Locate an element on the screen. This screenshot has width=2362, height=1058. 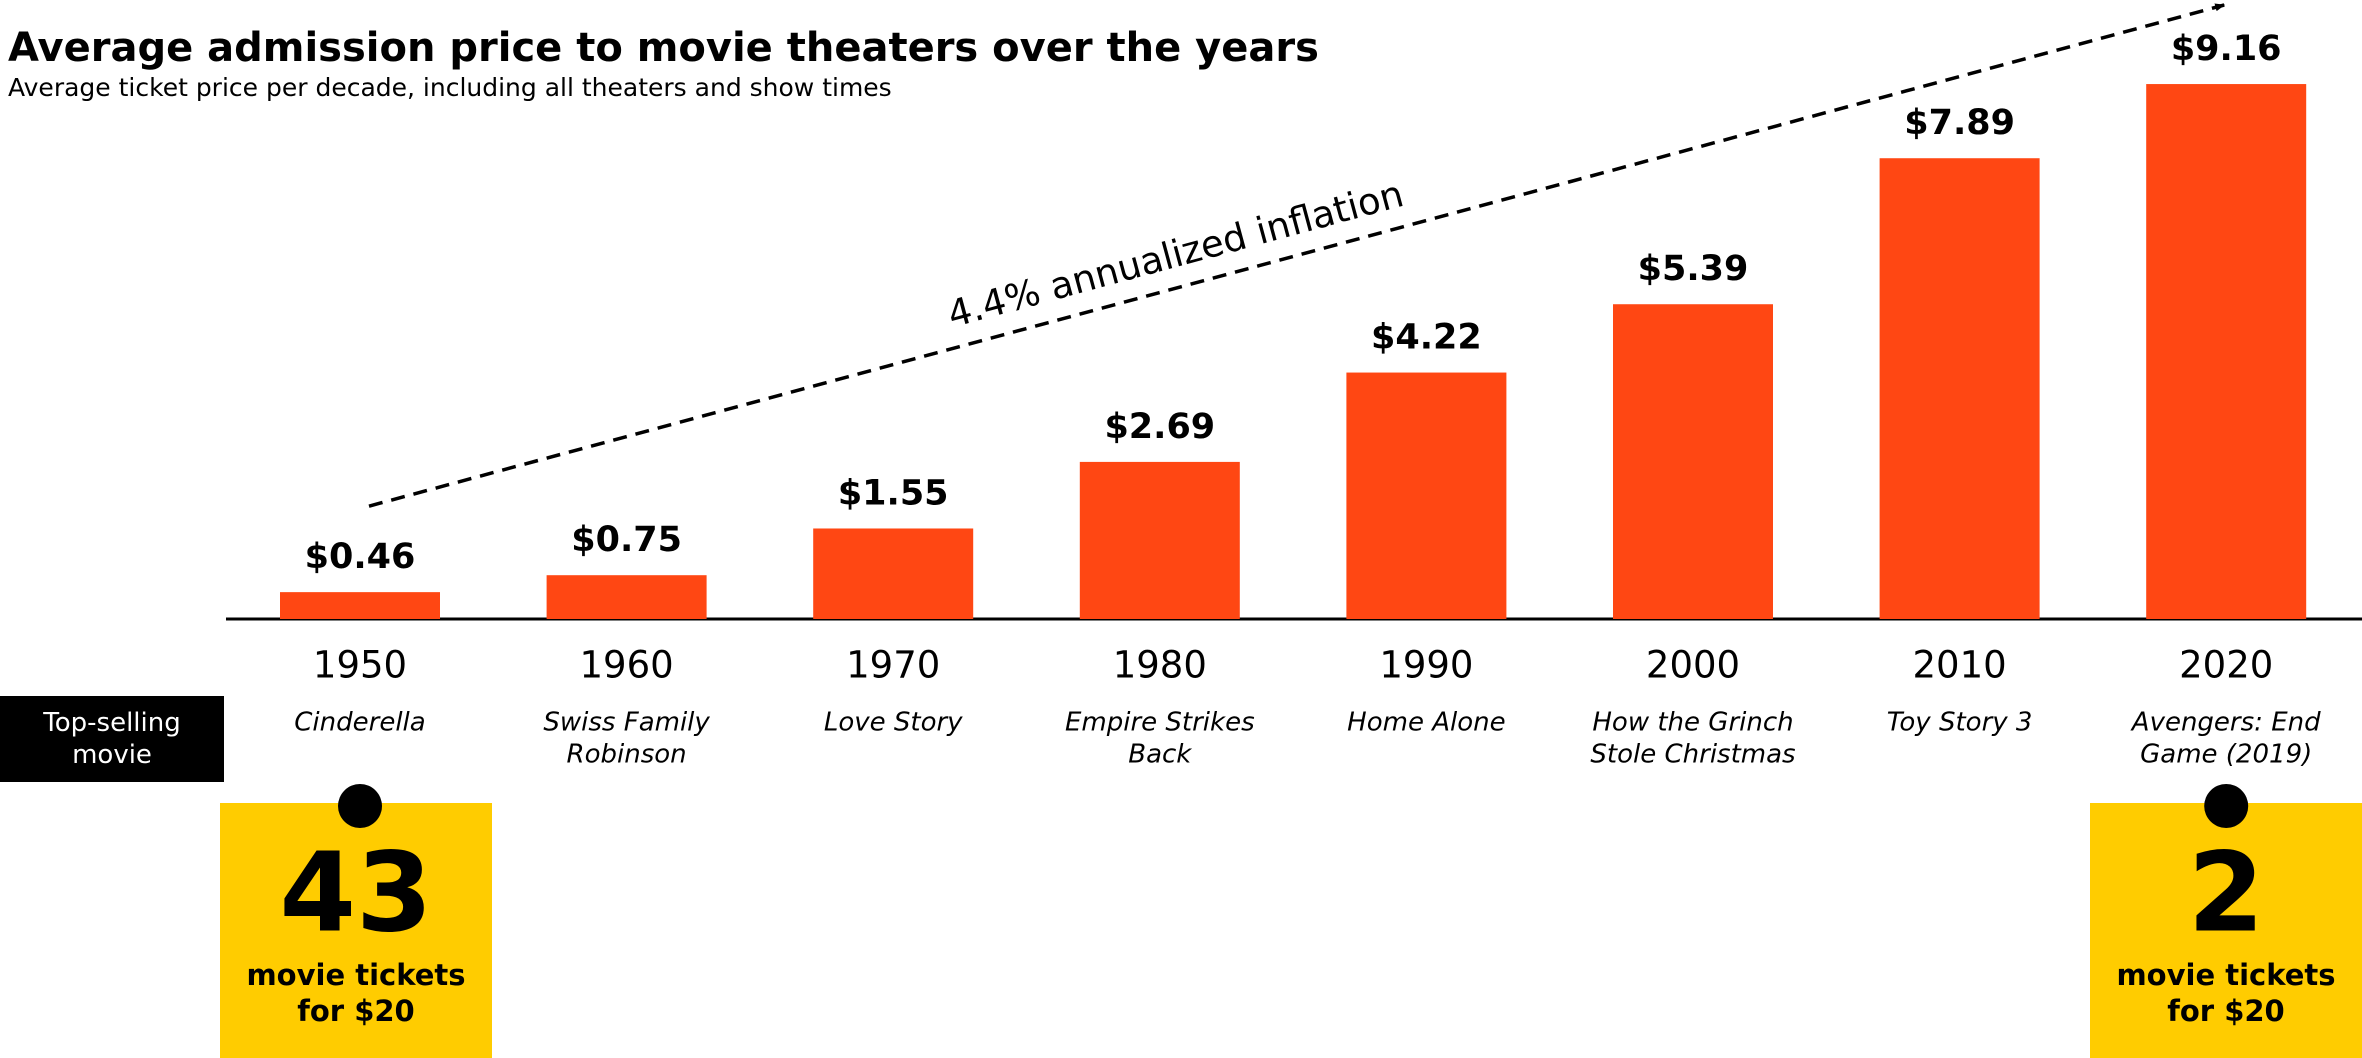
value-label: $0.75 is located at coordinates (626, 540).